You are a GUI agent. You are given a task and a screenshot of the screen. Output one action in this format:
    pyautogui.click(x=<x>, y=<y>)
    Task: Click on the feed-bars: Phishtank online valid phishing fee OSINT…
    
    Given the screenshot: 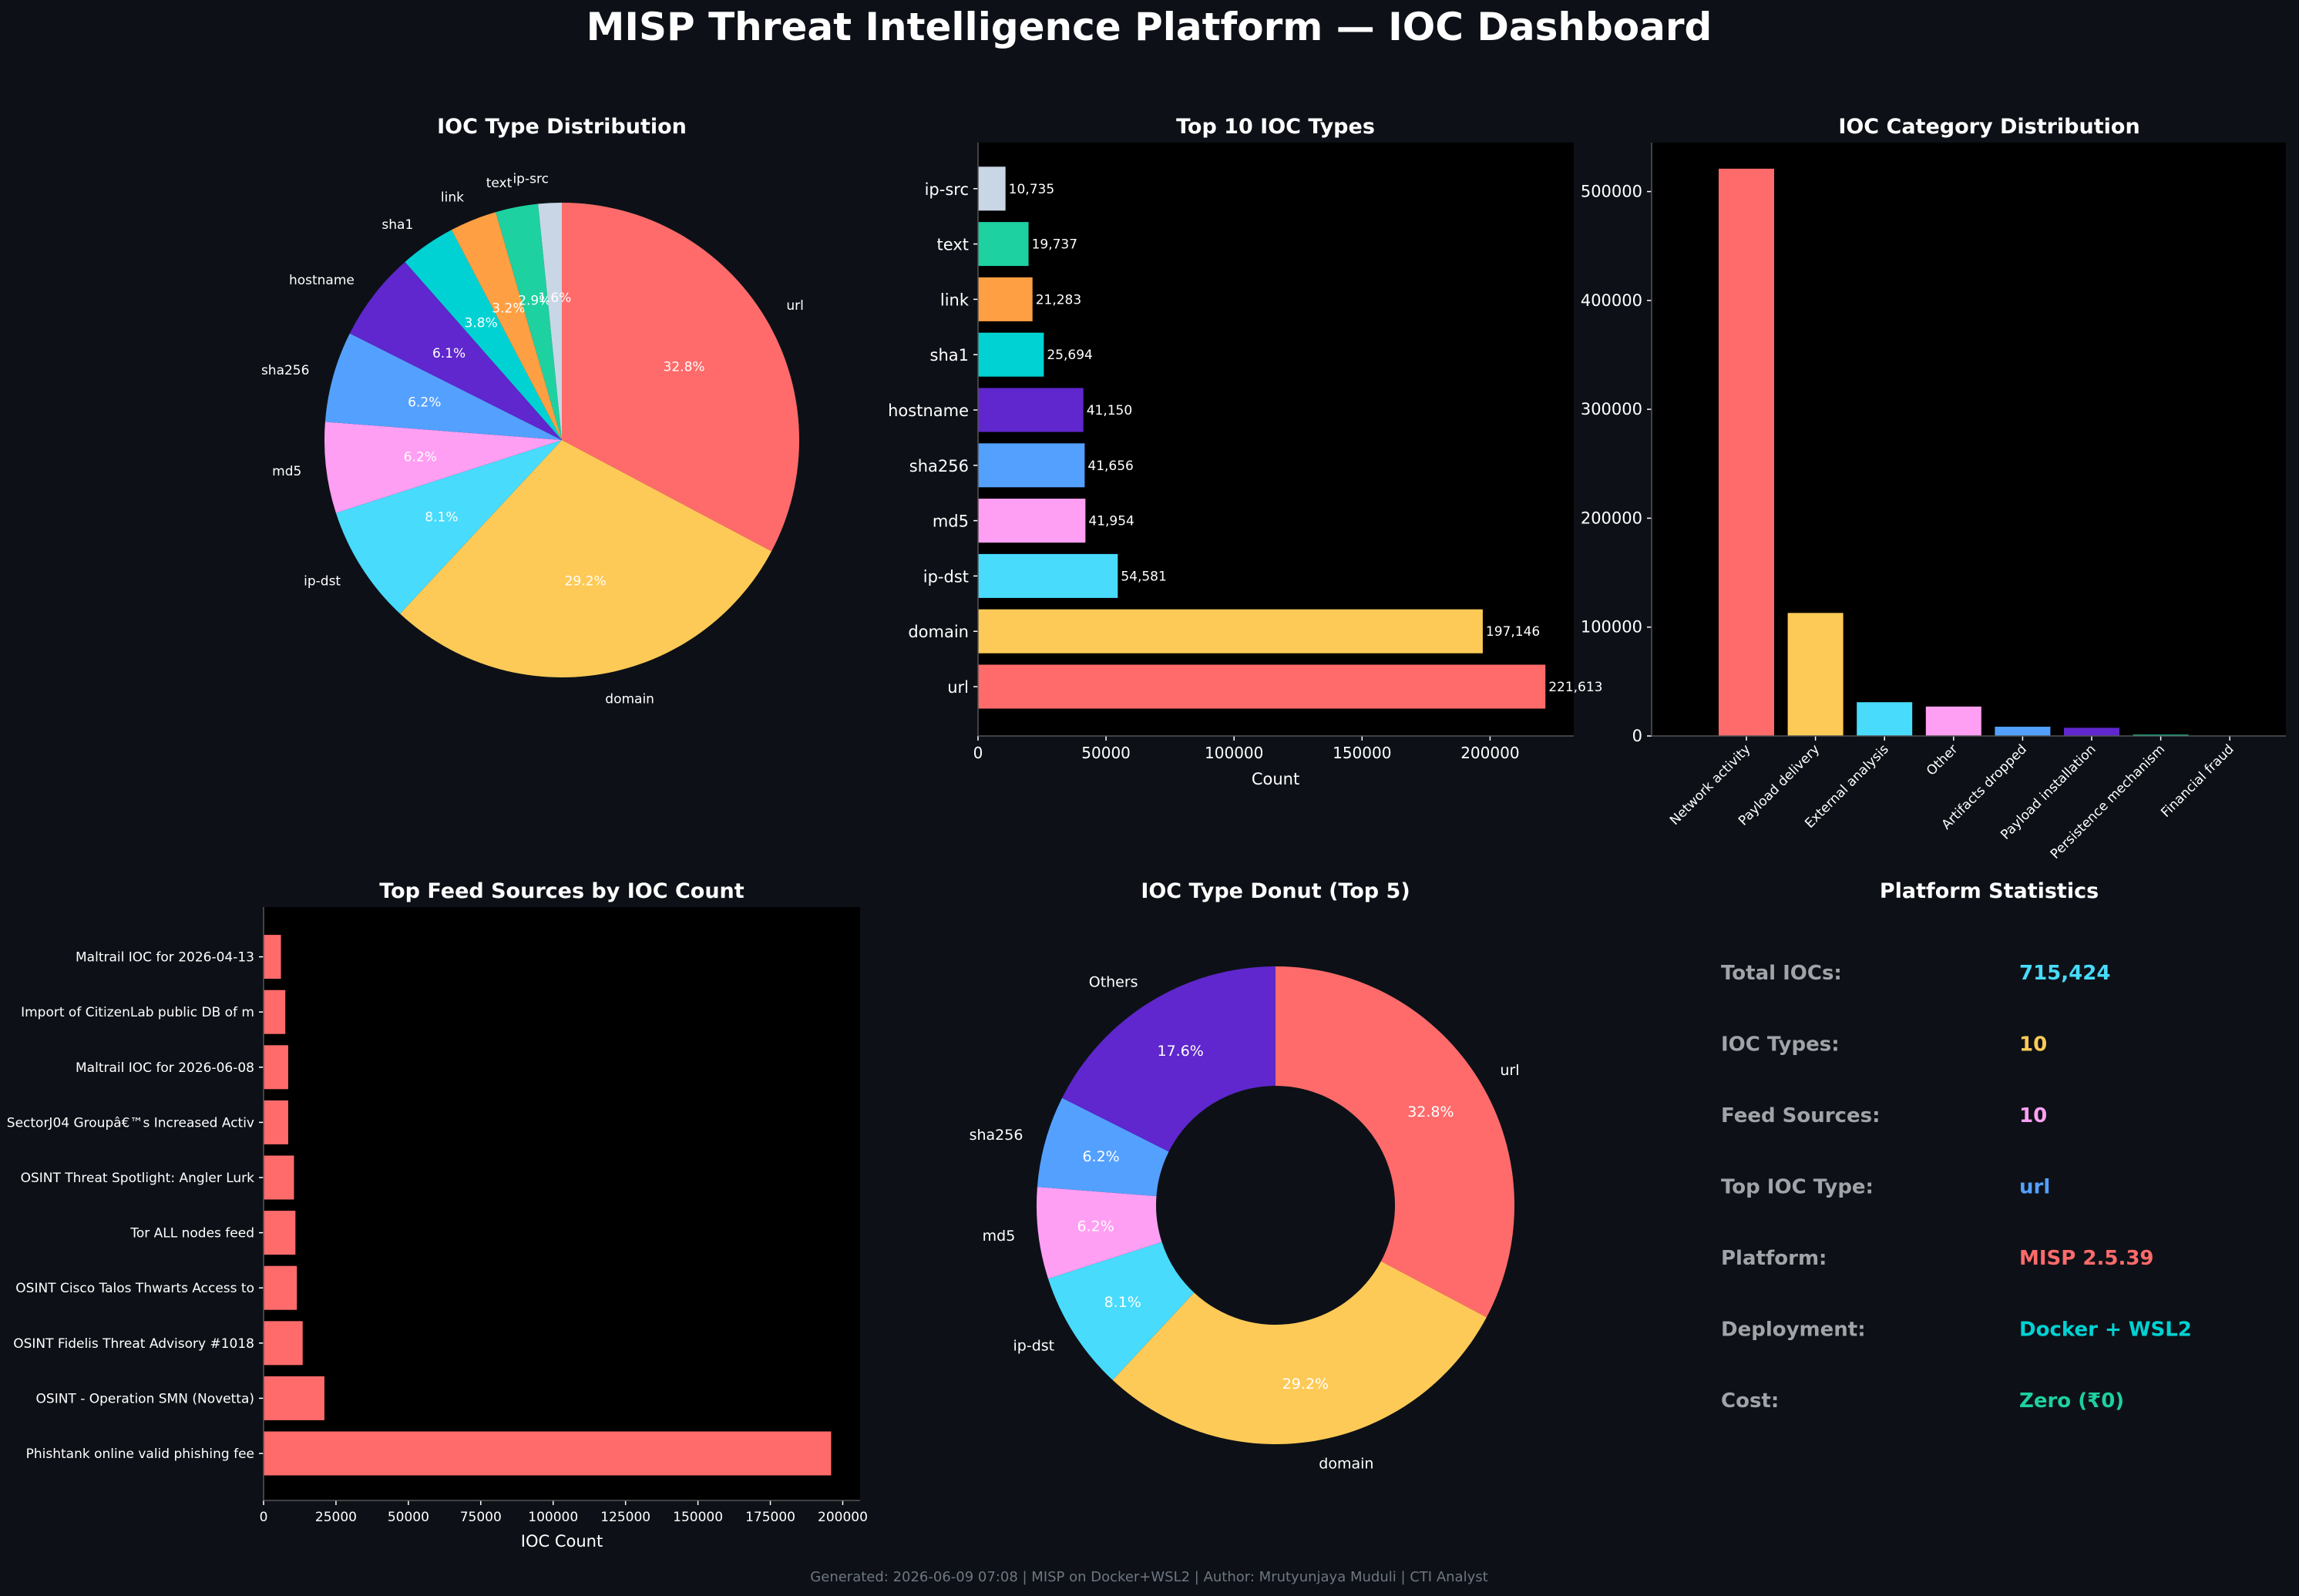 What is the action you would take?
    pyautogui.click(x=437, y=1216)
    